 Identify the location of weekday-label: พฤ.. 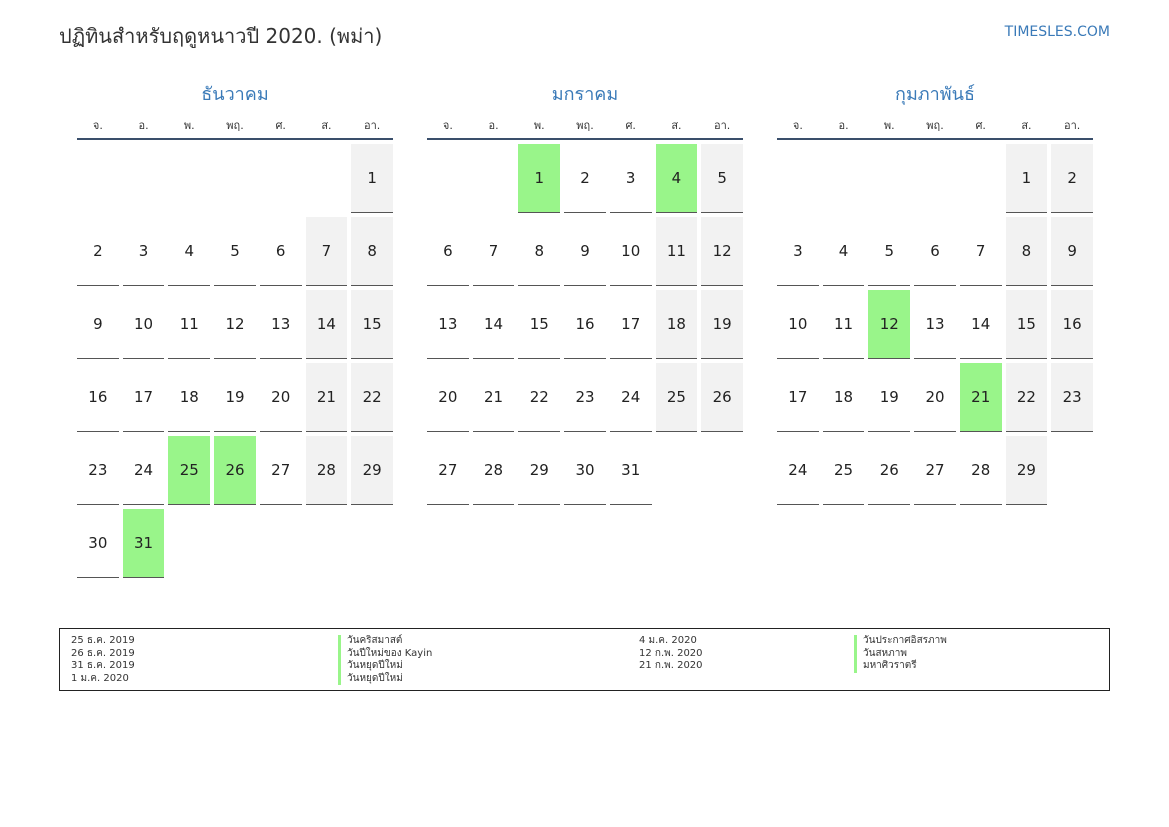
(235, 125).